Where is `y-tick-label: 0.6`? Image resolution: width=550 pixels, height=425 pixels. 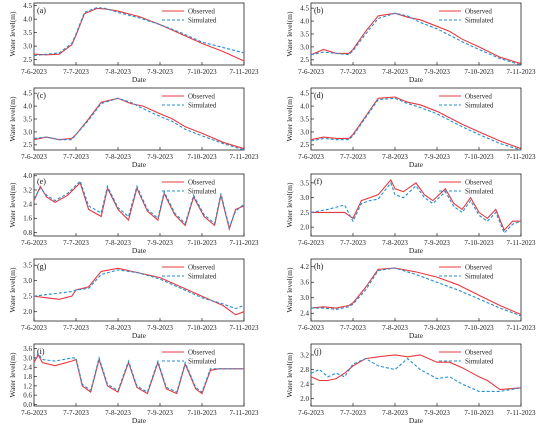
y-tick-label: 0.6 is located at coordinates (27, 396).